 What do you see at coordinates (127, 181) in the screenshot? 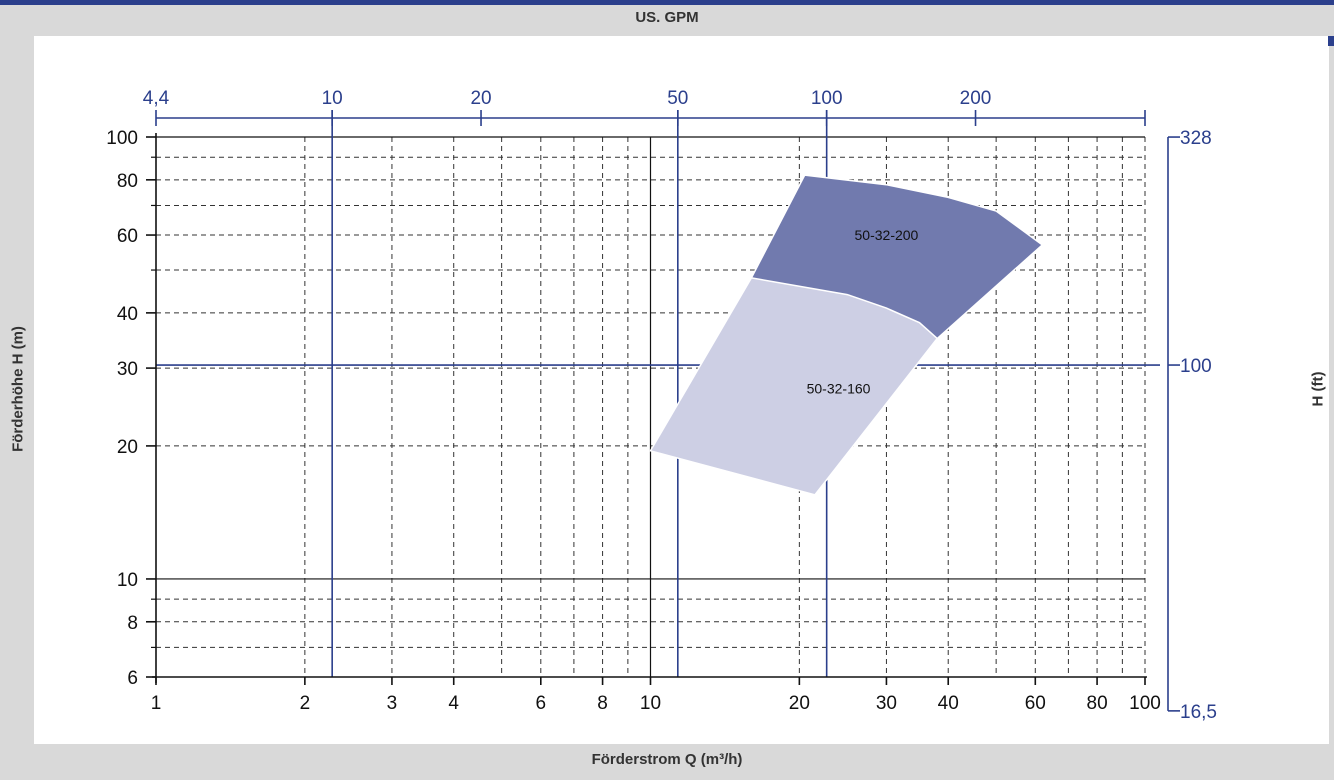
I see `y-tick-label: 80` at bounding box center [127, 181].